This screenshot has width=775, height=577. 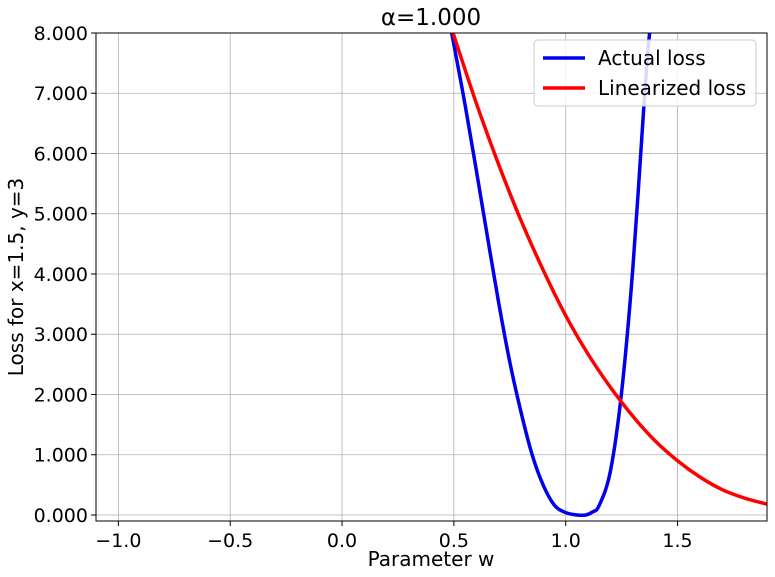 What do you see at coordinates (61, 395) in the screenshot?
I see `y-tick-label: 2.000` at bounding box center [61, 395].